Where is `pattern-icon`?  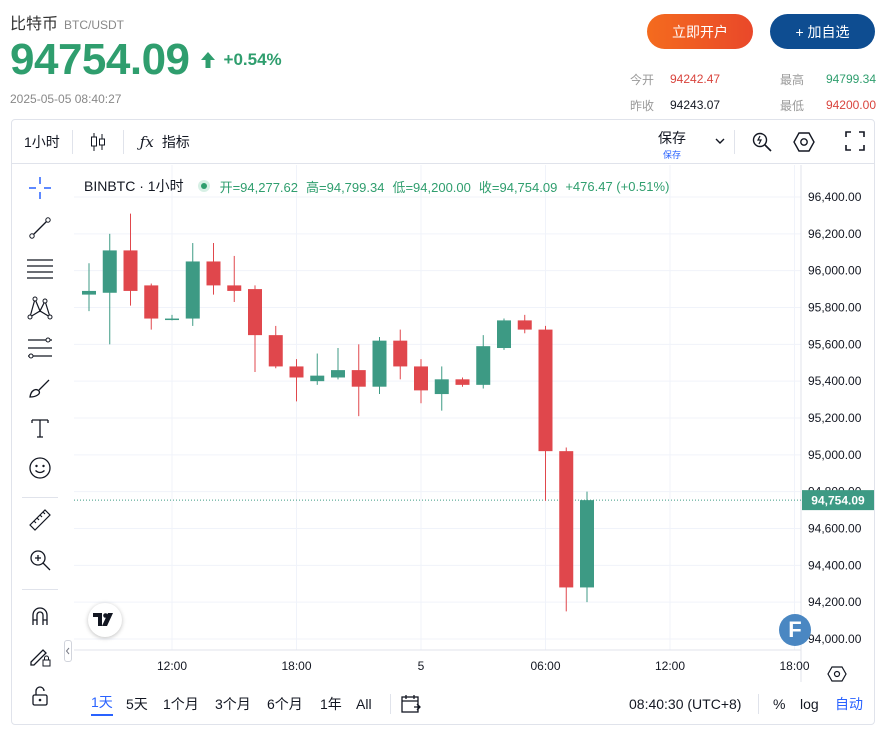 pattern-icon is located at coordinates (40, 308).